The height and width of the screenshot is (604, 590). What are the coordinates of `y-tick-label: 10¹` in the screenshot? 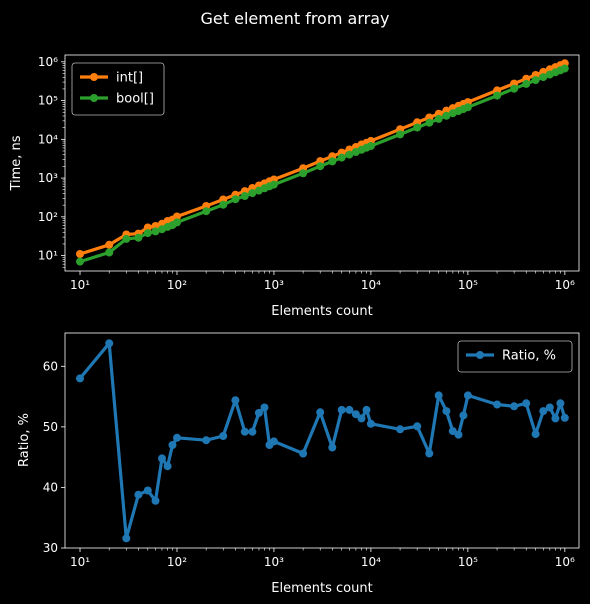 It's located at (48, 256).